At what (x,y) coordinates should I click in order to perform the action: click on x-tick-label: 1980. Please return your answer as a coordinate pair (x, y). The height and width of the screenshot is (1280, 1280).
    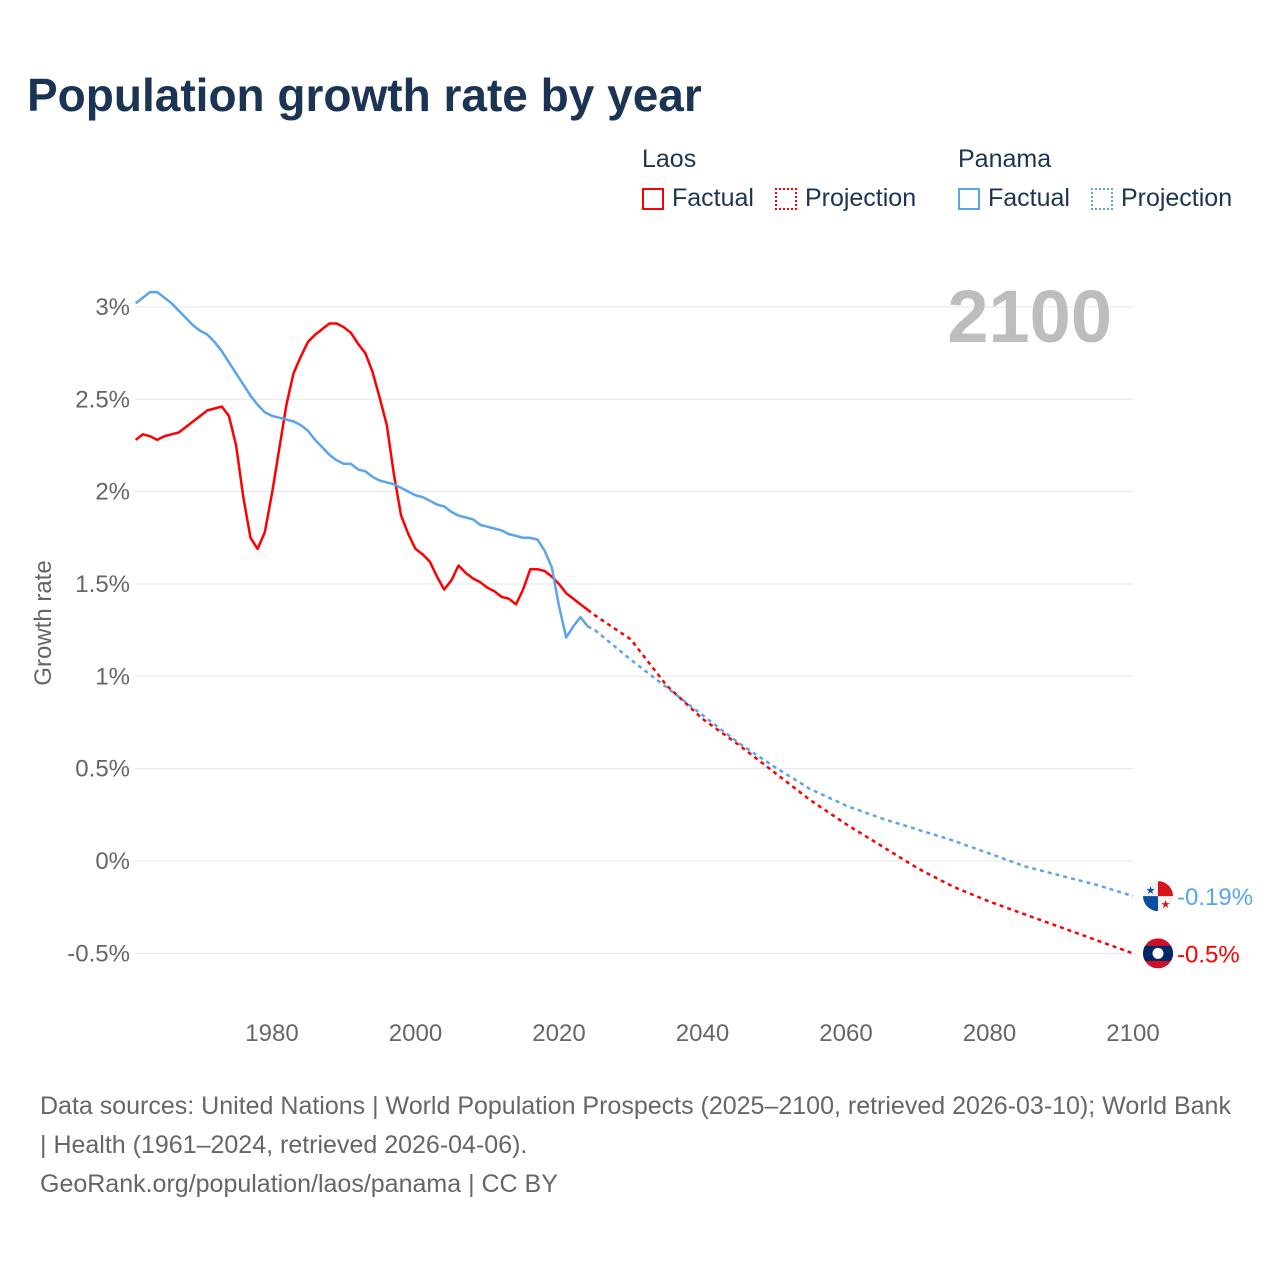
    Looking at the image, I should click on (271, 1033).